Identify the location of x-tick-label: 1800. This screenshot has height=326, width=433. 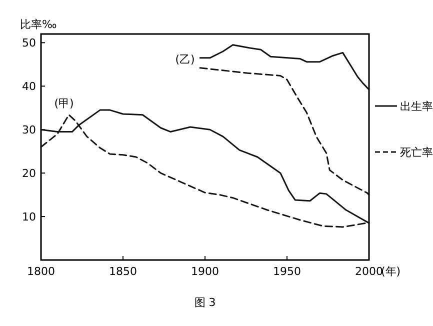
(41, 271).